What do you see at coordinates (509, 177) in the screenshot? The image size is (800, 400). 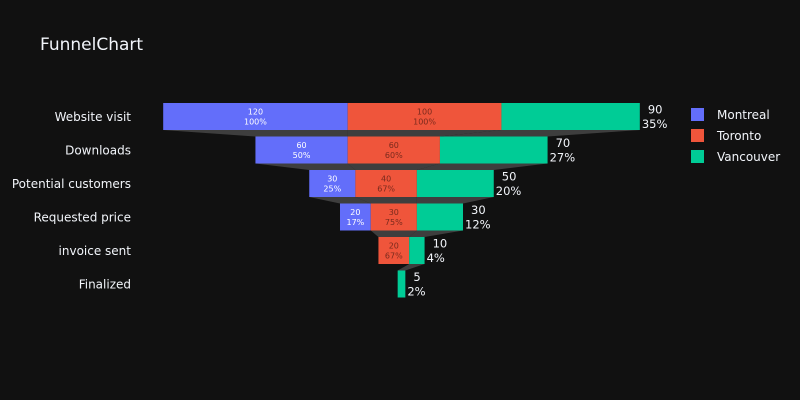 I see `value-label-vancouver-potential-customers: 50` at bounding box center [509, 177].